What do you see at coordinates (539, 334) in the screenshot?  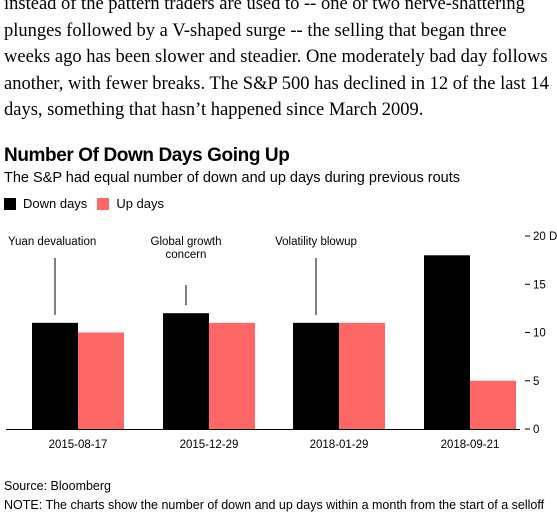 I see `y-tick-label: 10` at bounding box center [539, 334].